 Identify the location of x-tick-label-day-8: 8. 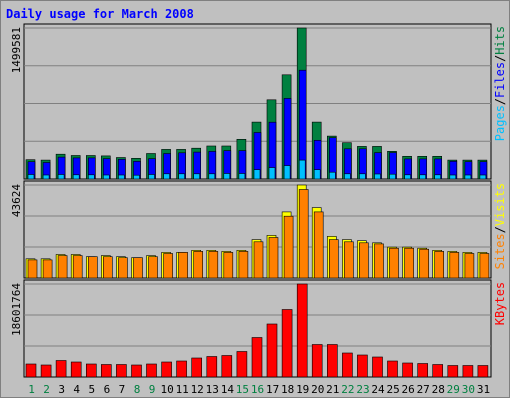
(137, 389).